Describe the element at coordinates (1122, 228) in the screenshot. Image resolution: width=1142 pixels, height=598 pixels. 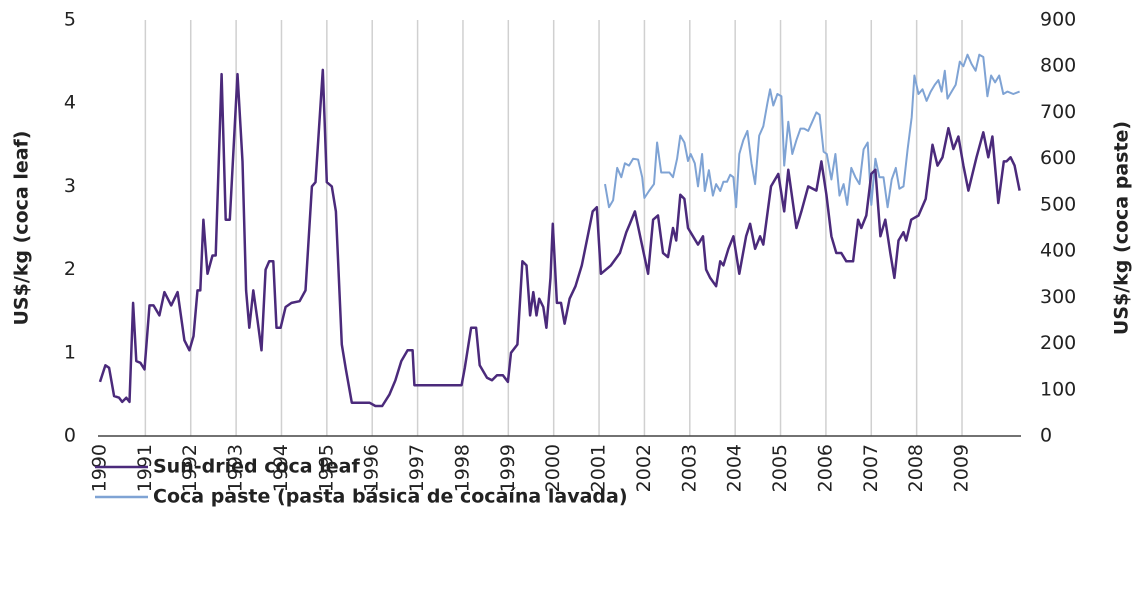
I see `y2-axis-title: US$/kg (coca paste)` at that location.